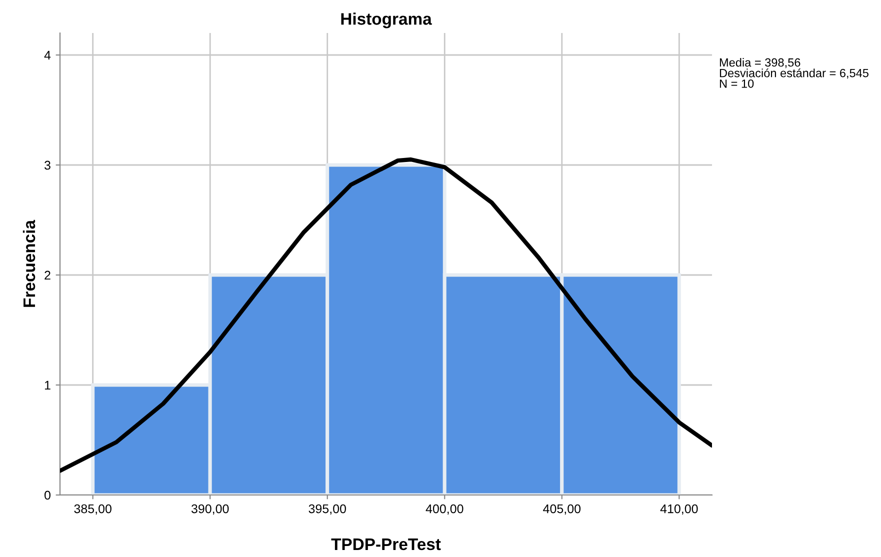 This screenshot has width=881, height=557. I want to click on y-tick-label: 3, so click(47, 165).